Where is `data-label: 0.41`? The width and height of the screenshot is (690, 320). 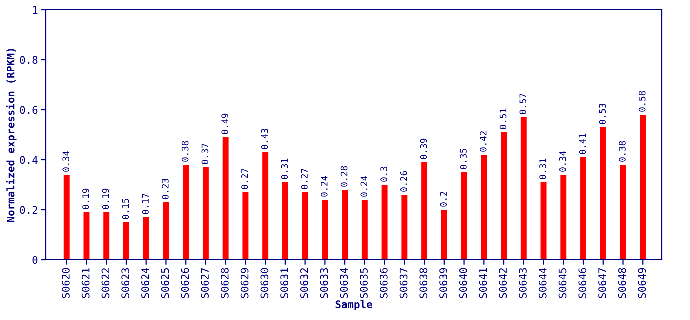 data-label: 0.41 is located at coordinates (582, 144).